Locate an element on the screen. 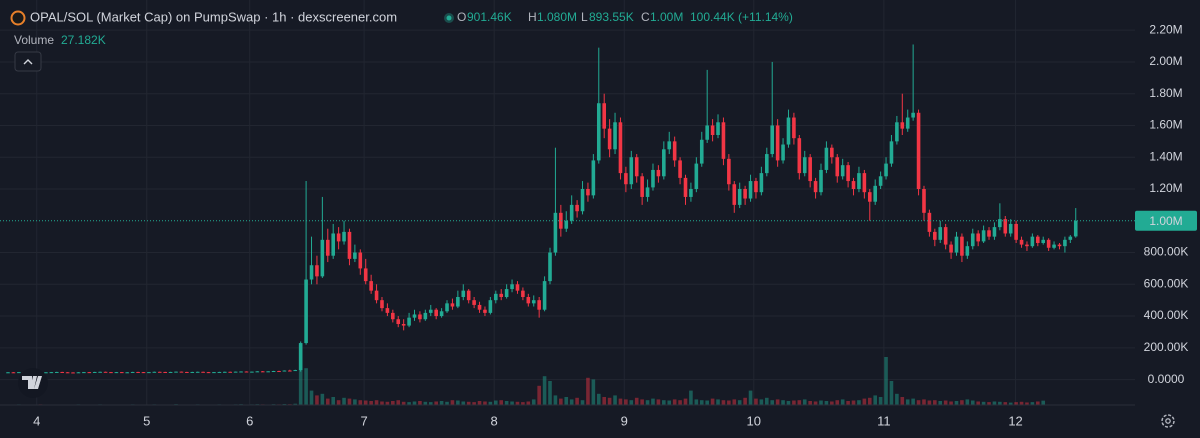 This screenshot has width=1200, height=438. tv-logo-mark is located at coordinates (32, 382).